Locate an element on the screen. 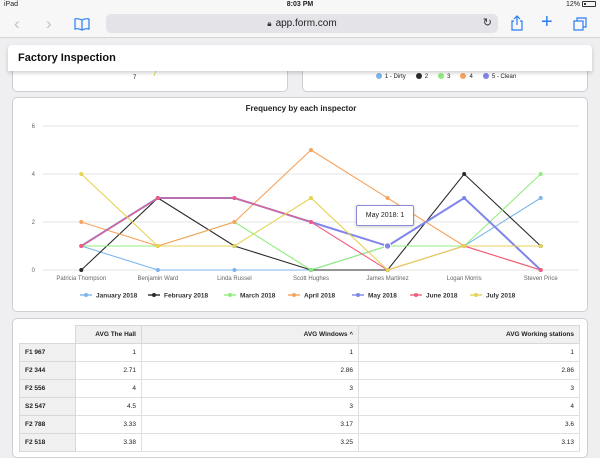  rating-legend-item: 2 is located at coordinates (421, 76).